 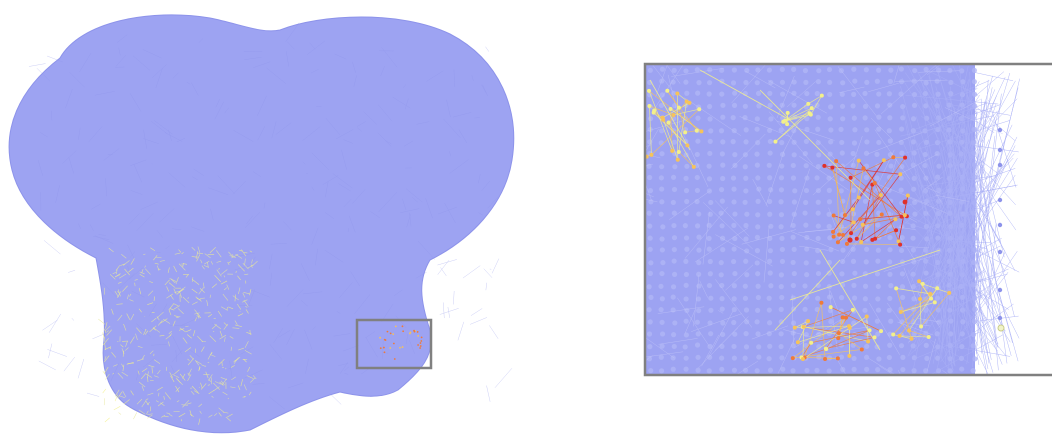 What do you see at coordinates (849, 239) in the screenshot?
I see `peak-node` at bounding box center [849, 239].